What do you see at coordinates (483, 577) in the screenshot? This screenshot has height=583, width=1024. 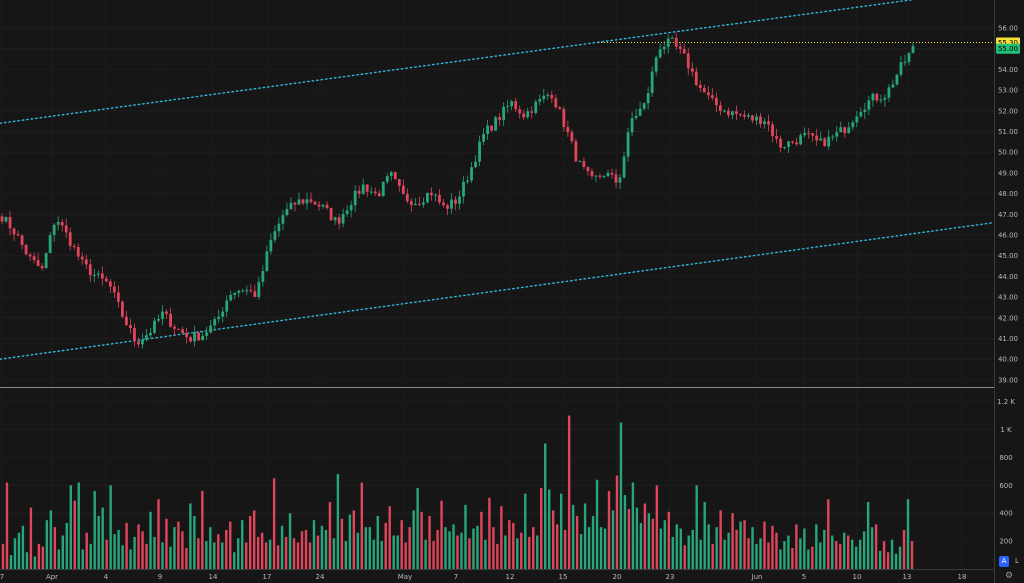 I see `time-axis: 7 Apr 4 9 14 17 24 May 7 12 15 20 23 Jun 5 10 13 18` at bounding box center [483, 577].